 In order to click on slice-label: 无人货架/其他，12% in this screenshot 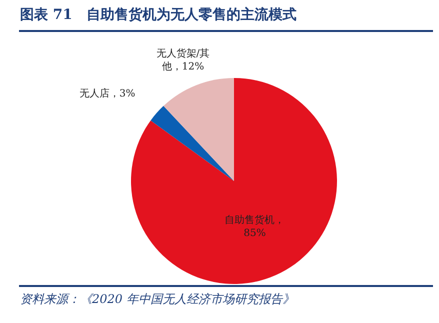, I will do `click(183, 59)`.